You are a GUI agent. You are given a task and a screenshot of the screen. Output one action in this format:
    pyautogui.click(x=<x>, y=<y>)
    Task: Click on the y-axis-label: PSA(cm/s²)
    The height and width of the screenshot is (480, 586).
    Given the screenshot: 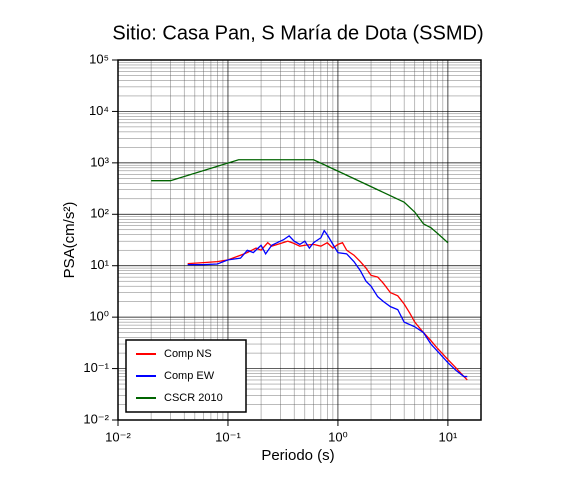 What is the action you would take?
    pyautogui.click(x=69, y=240)
    